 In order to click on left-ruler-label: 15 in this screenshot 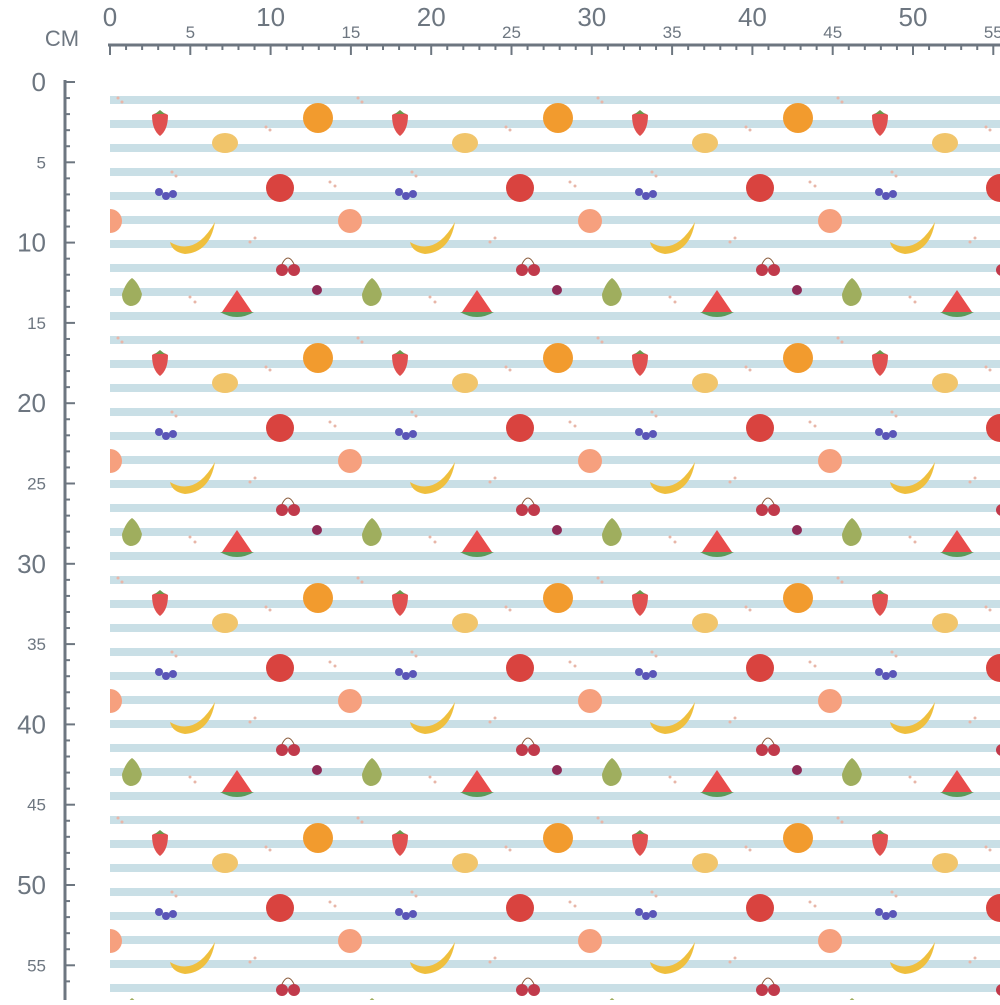, I will do `click(36, 323)`.